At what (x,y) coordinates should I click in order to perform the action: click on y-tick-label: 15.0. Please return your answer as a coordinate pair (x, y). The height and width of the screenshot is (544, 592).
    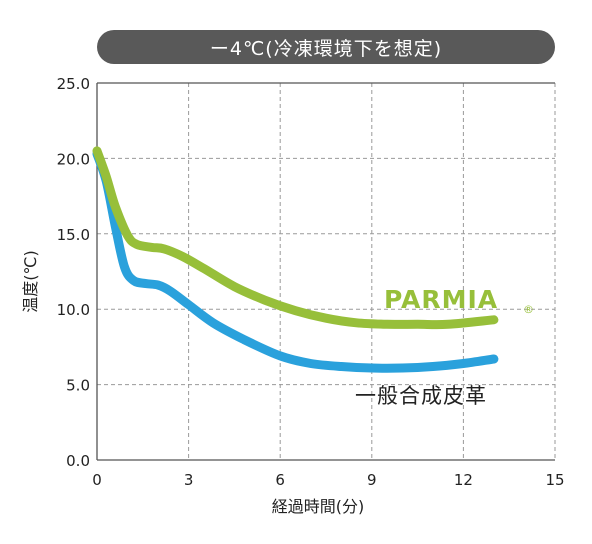
    Looking at the image, I should click on (73, 235).